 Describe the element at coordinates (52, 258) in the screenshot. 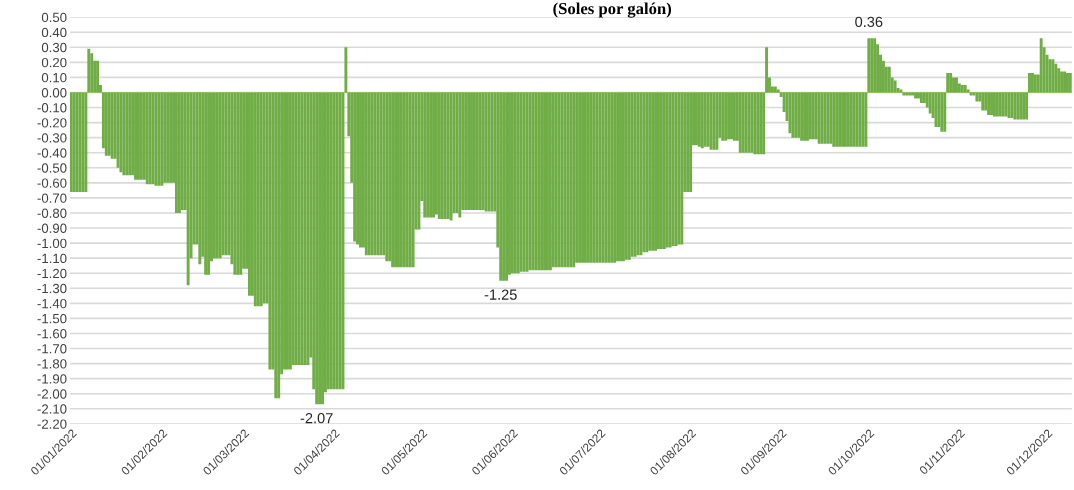

I see `y-tick-label: -1.10` at that location.